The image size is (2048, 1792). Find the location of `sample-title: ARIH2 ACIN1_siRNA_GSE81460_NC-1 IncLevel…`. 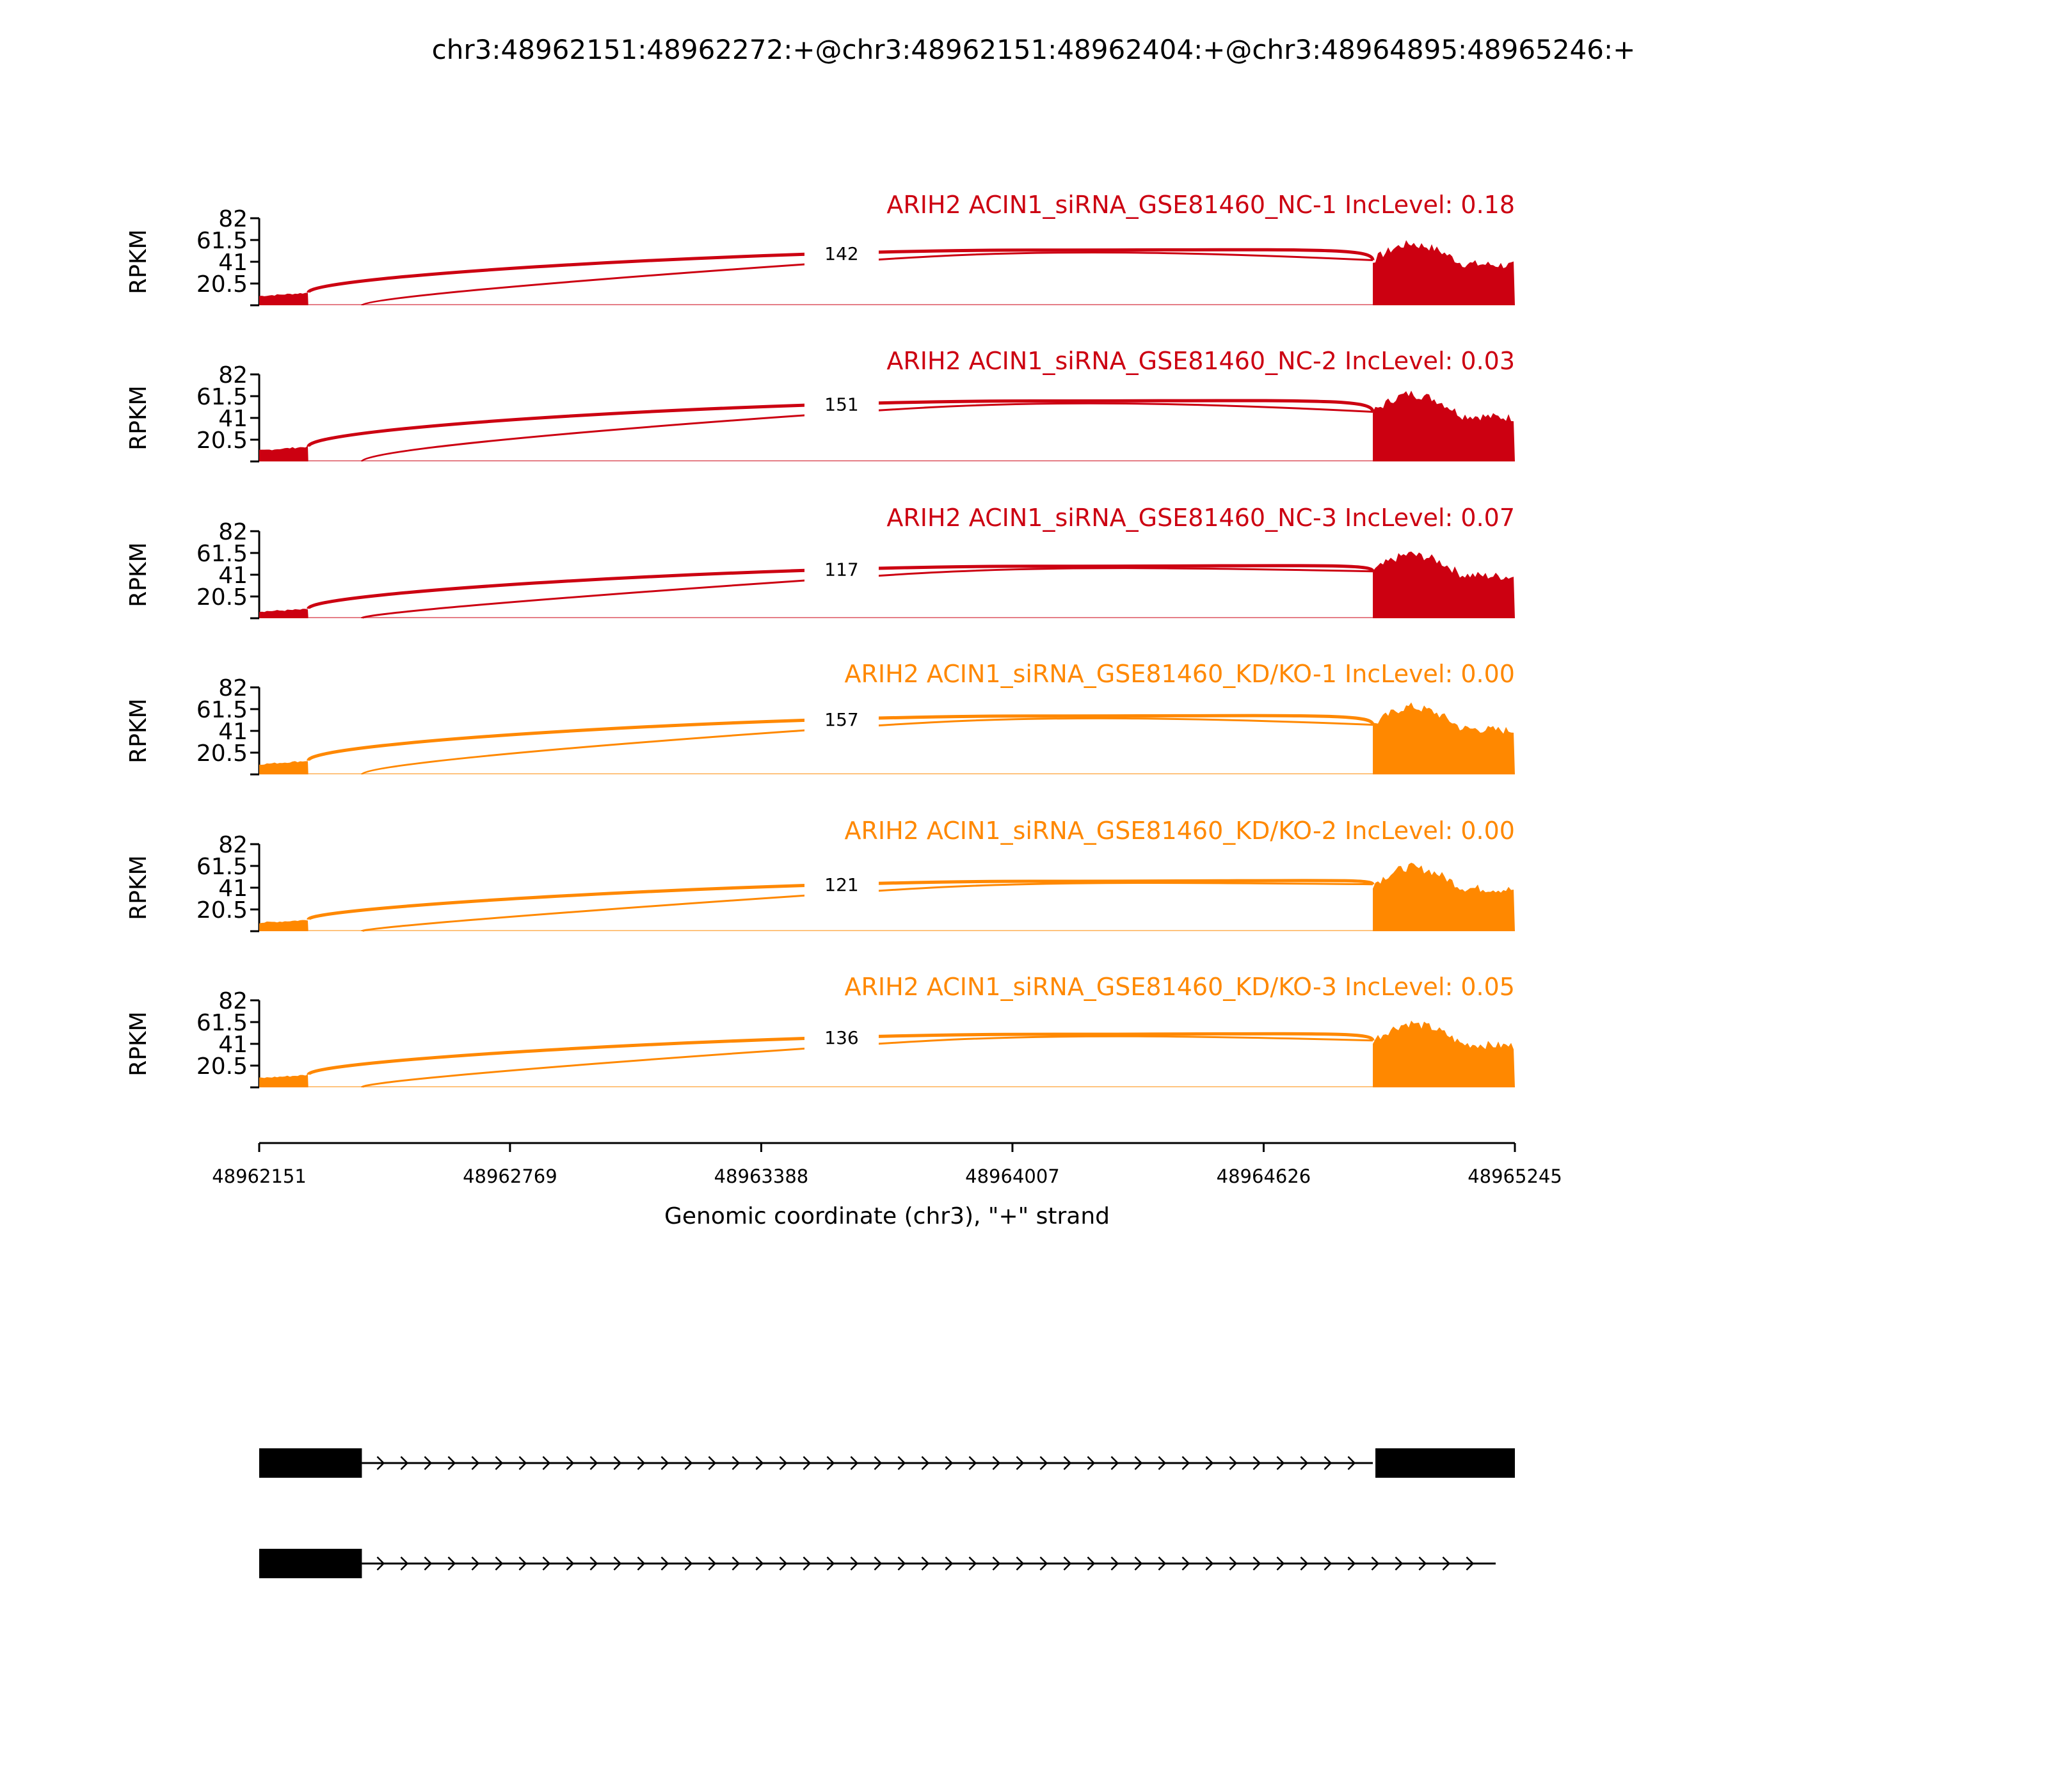

sample-title: ARIH2 ACIN1_siRNA_GSE81460_NC-1 IncLevel… is located at coordinates (1200, 205).